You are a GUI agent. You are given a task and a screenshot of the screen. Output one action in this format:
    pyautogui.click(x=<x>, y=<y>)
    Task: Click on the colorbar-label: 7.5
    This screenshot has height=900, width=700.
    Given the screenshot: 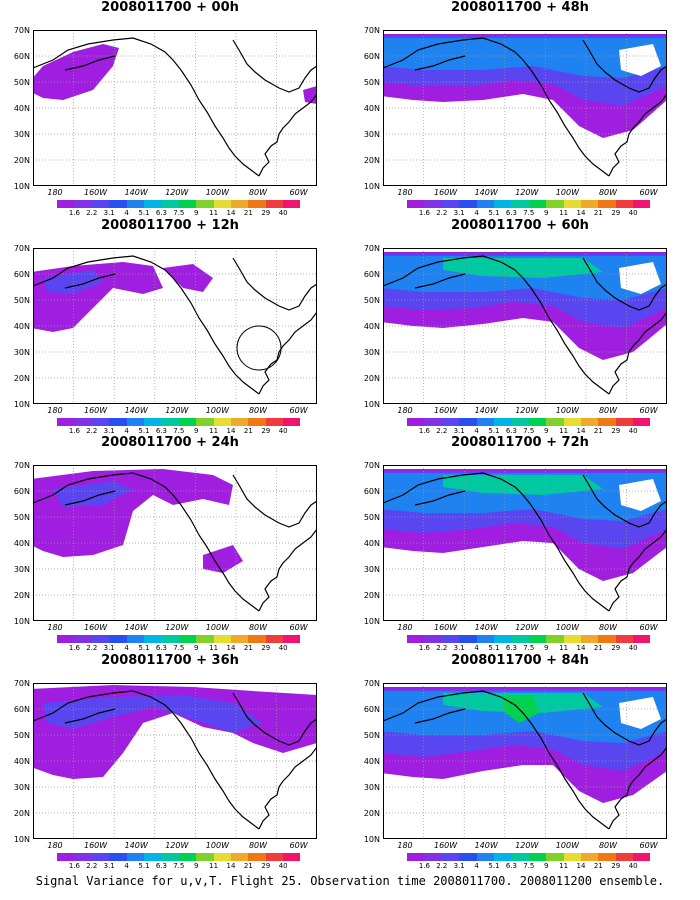 What is the action you would take?
    pyautogui.click(x=179, y=866)
    